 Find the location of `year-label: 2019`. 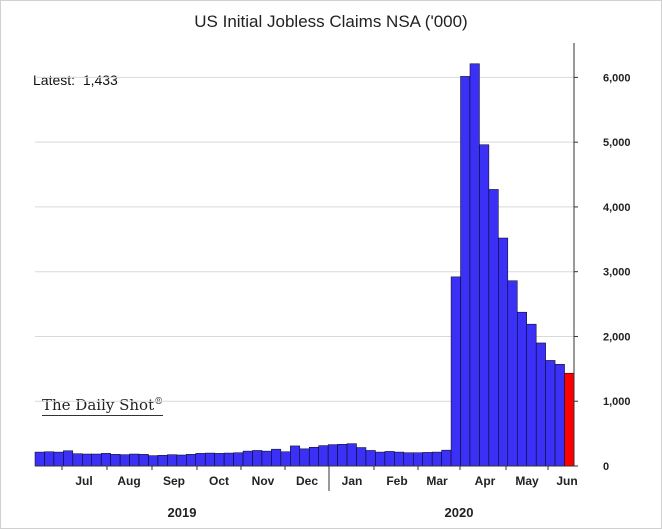

year-label: 2019 is located at coordinates (182, 512).